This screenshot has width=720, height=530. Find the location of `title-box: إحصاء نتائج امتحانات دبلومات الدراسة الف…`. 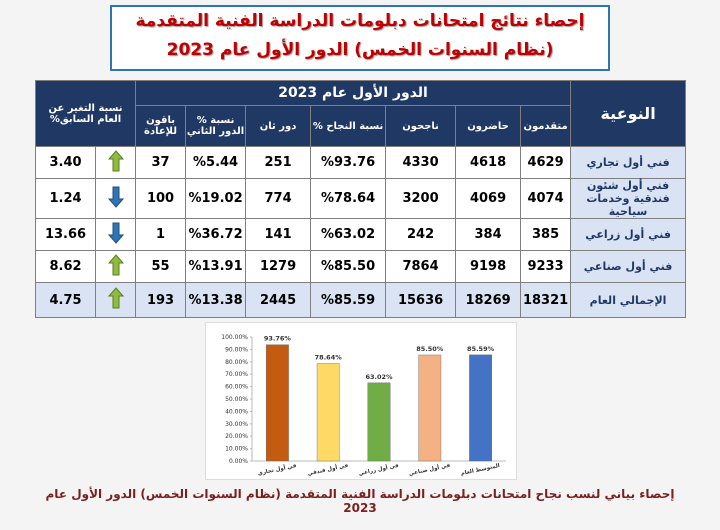

title-box: إحصاء نتائج امتحانات دبلومات الدراسة الف… is located at coordinates (360, 38).